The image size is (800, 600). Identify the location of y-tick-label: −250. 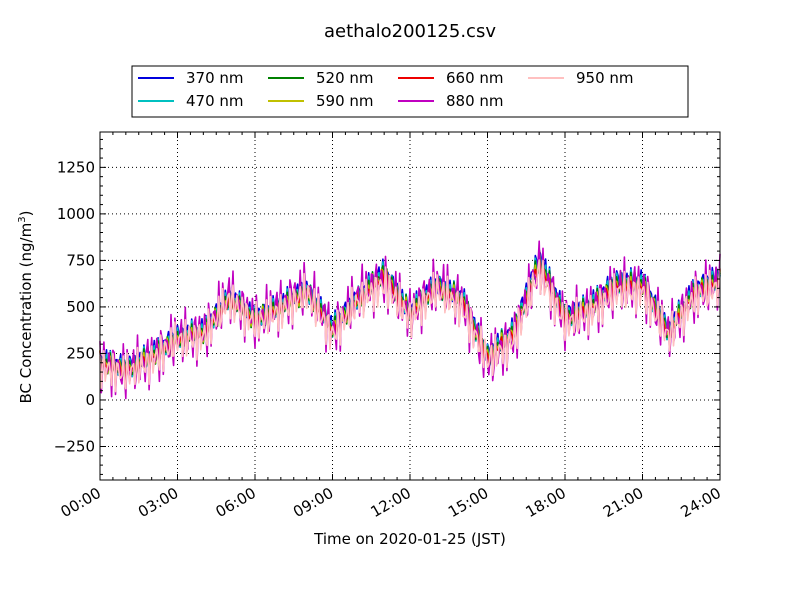
(74, 447).